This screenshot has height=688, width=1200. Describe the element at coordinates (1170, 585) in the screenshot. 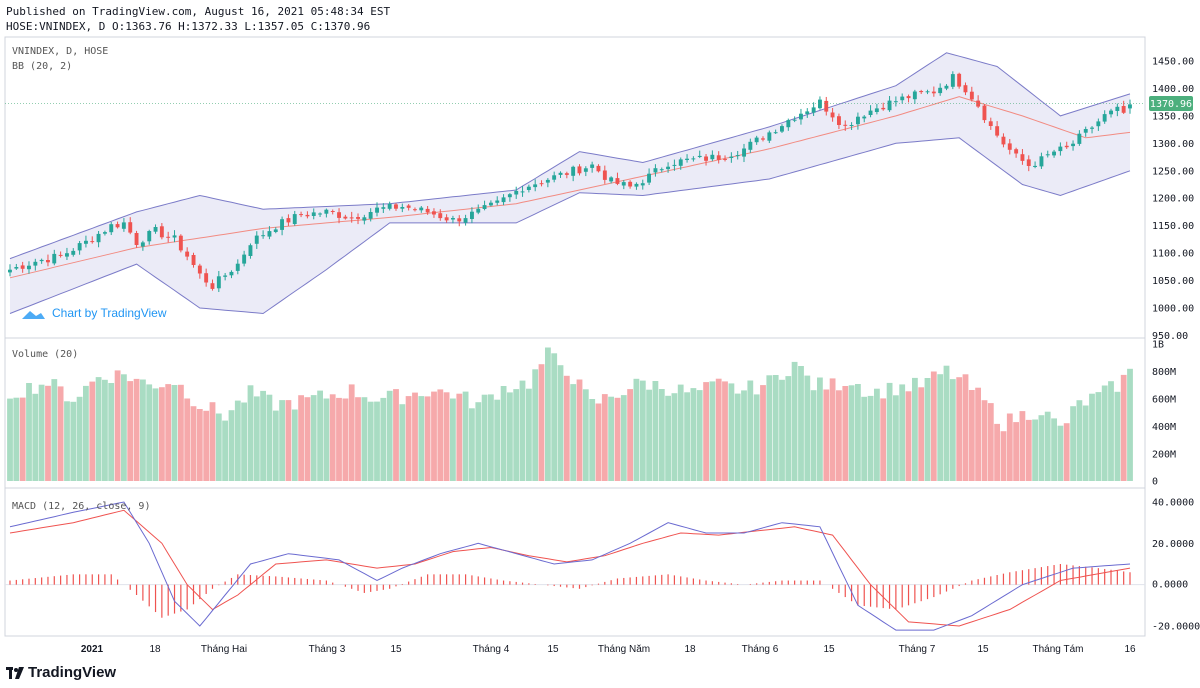

I see `macd-tick-label: 0.0000` at that location.